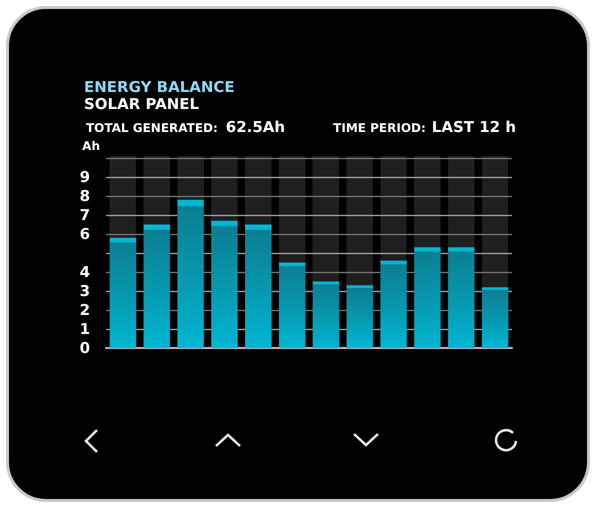  What do you see at coordinates (85, 329) in the screenshot?
I see `y-tick-label: 1` at bounding box center [85, 329].